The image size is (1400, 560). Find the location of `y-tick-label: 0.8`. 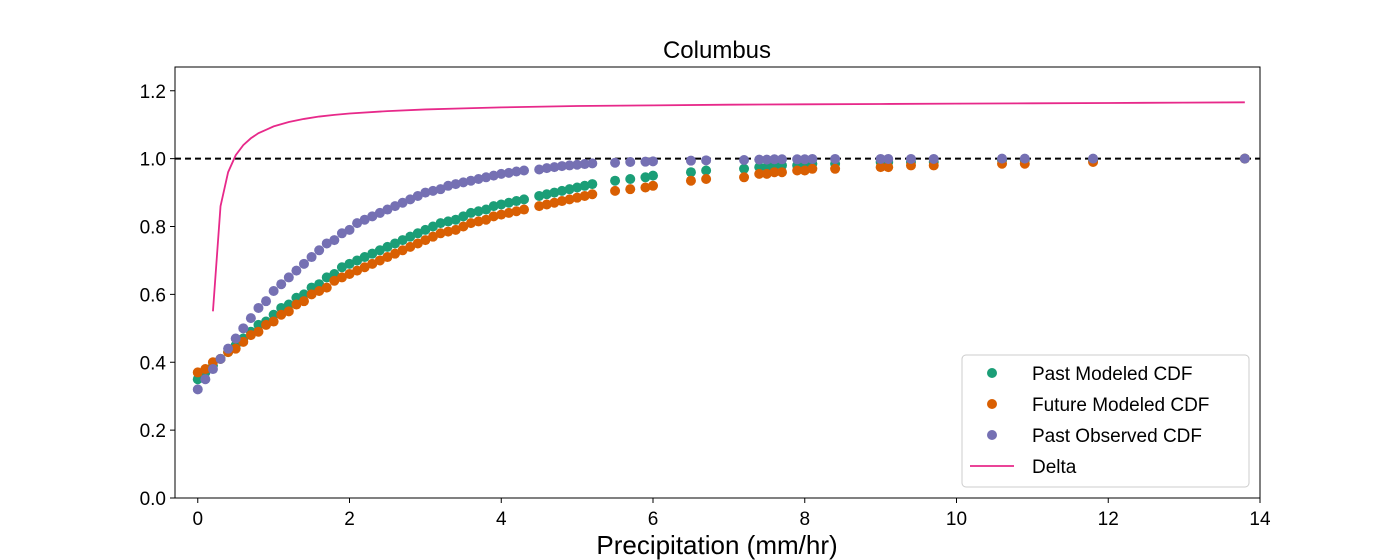

y-tick-label: 0.8 is located at coordinates (153, 228).